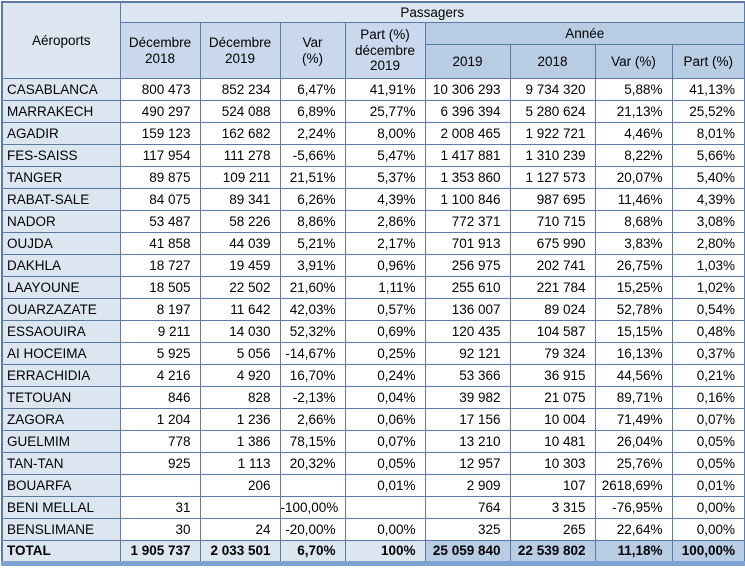 This screenshot has height=580, width=745. Describe the element at coordinates (61, 40) in the screenshot. I see `airports-column-header: Aéroports` at that location.